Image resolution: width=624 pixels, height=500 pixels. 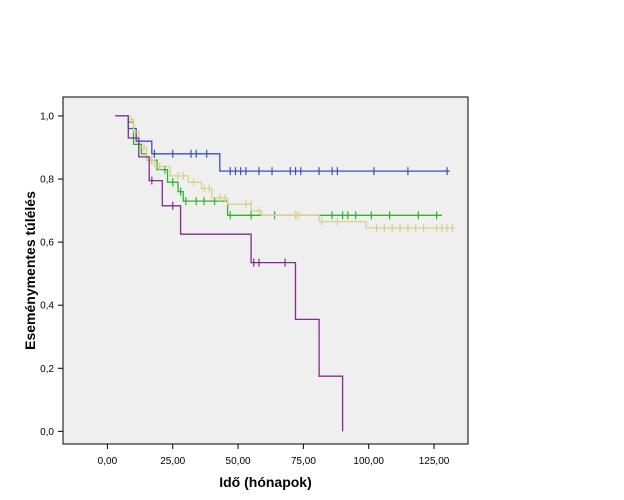 I want to click on y-axis-title: Eseménymentes túlélés, so click(x=30, y=270).